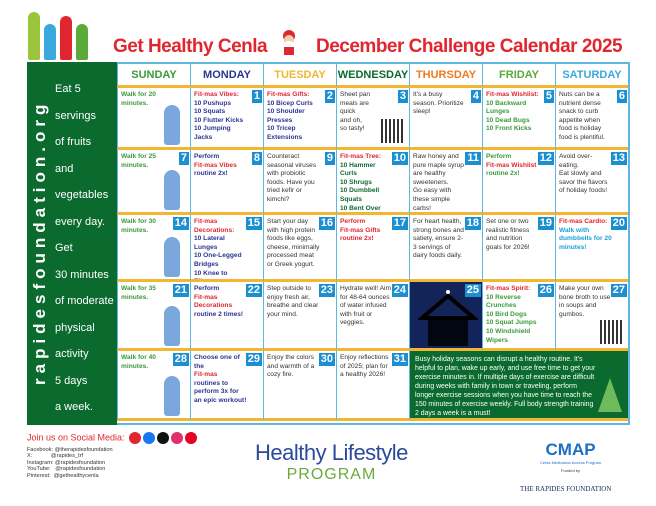  What do you see at coordinates (352, 129) in the screenshot?
I see `cell-text: so tasty!` at bounding box center [352, 129].